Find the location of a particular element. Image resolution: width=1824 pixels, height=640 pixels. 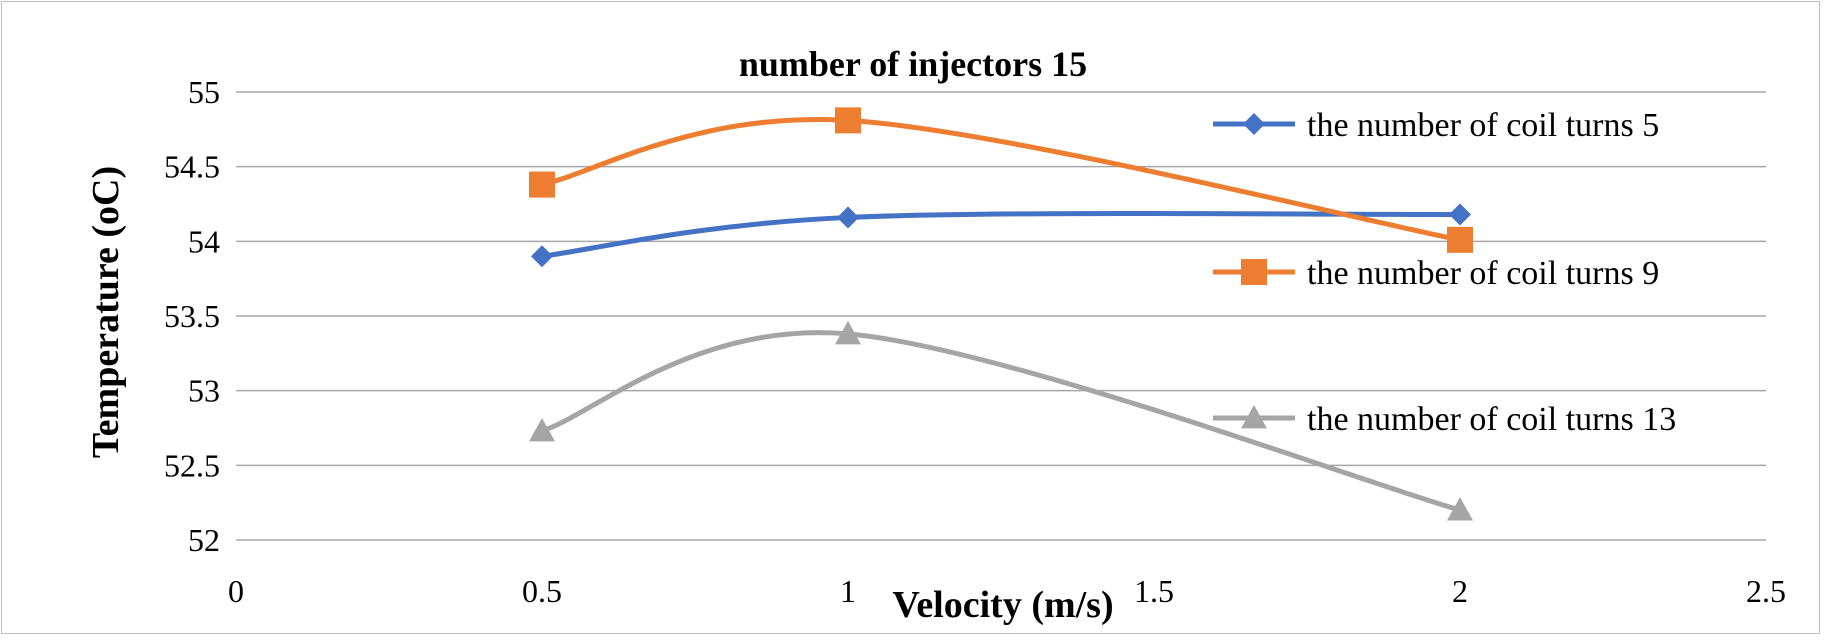

x-tick-label: 2.5 is located at coordinates (1766, 591).